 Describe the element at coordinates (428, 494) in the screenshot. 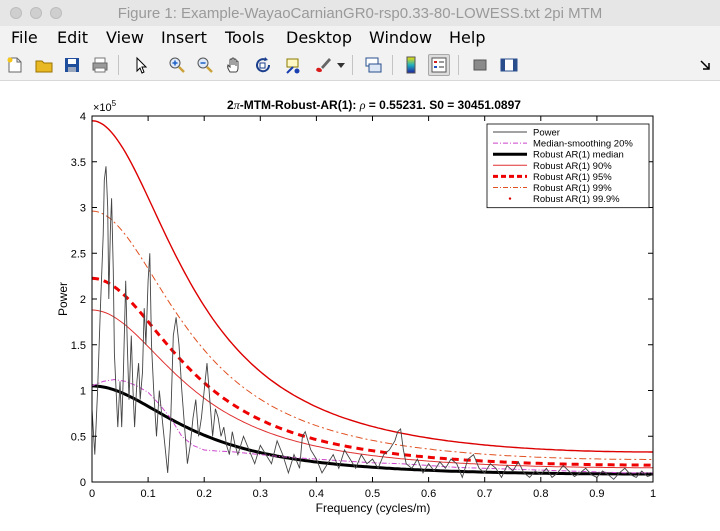

I see `x-tick-label: 0.6` at that location.